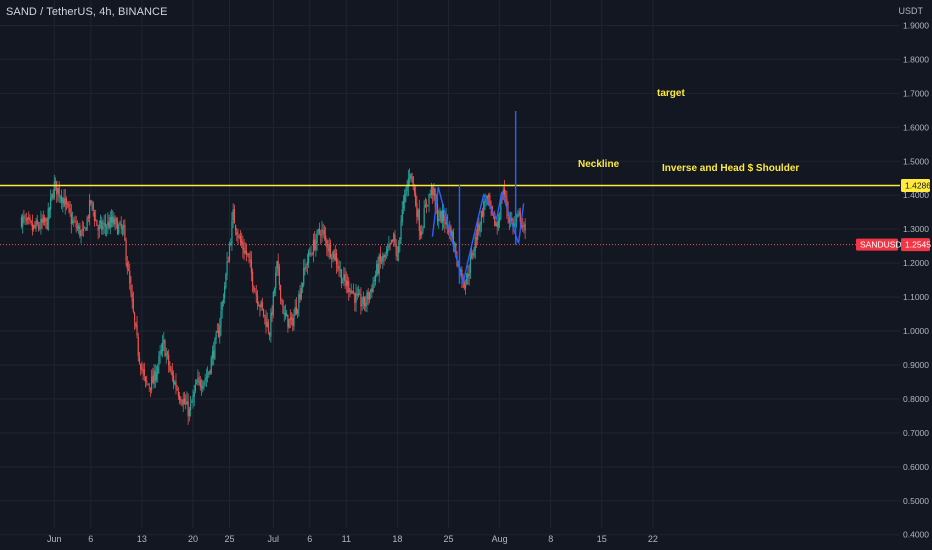  Describe the element at coordinates (599, 164) in the screenshot. I see `neckline-label: Neckline` at that location.